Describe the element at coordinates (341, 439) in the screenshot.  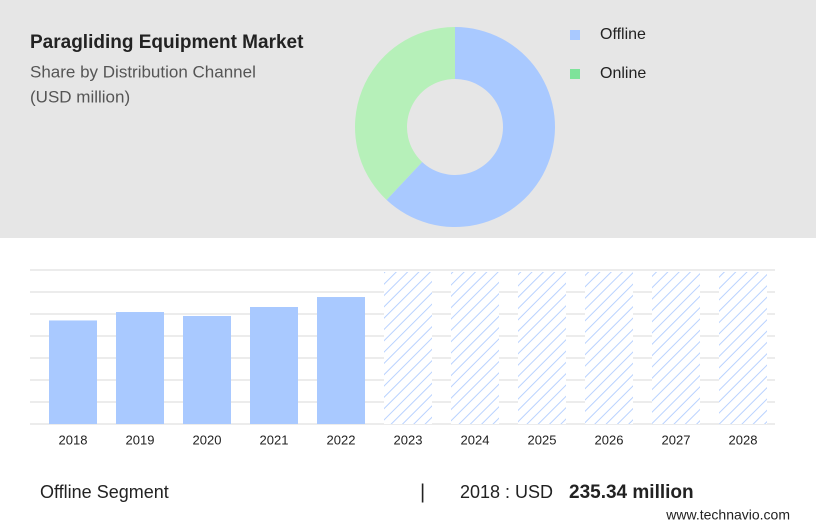
I see `x-tick-label: 2022` at that location.